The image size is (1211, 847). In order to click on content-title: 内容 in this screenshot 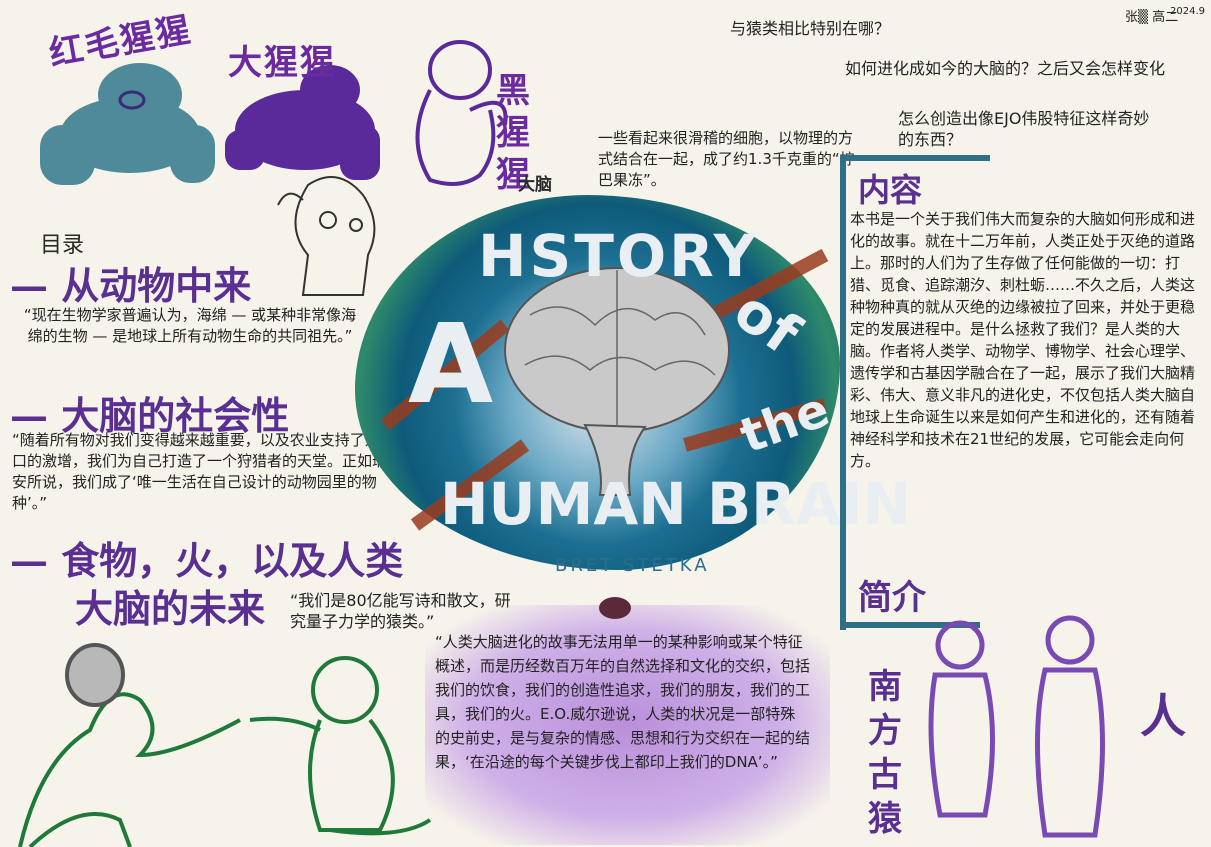, I will do `click(890, 190)`.